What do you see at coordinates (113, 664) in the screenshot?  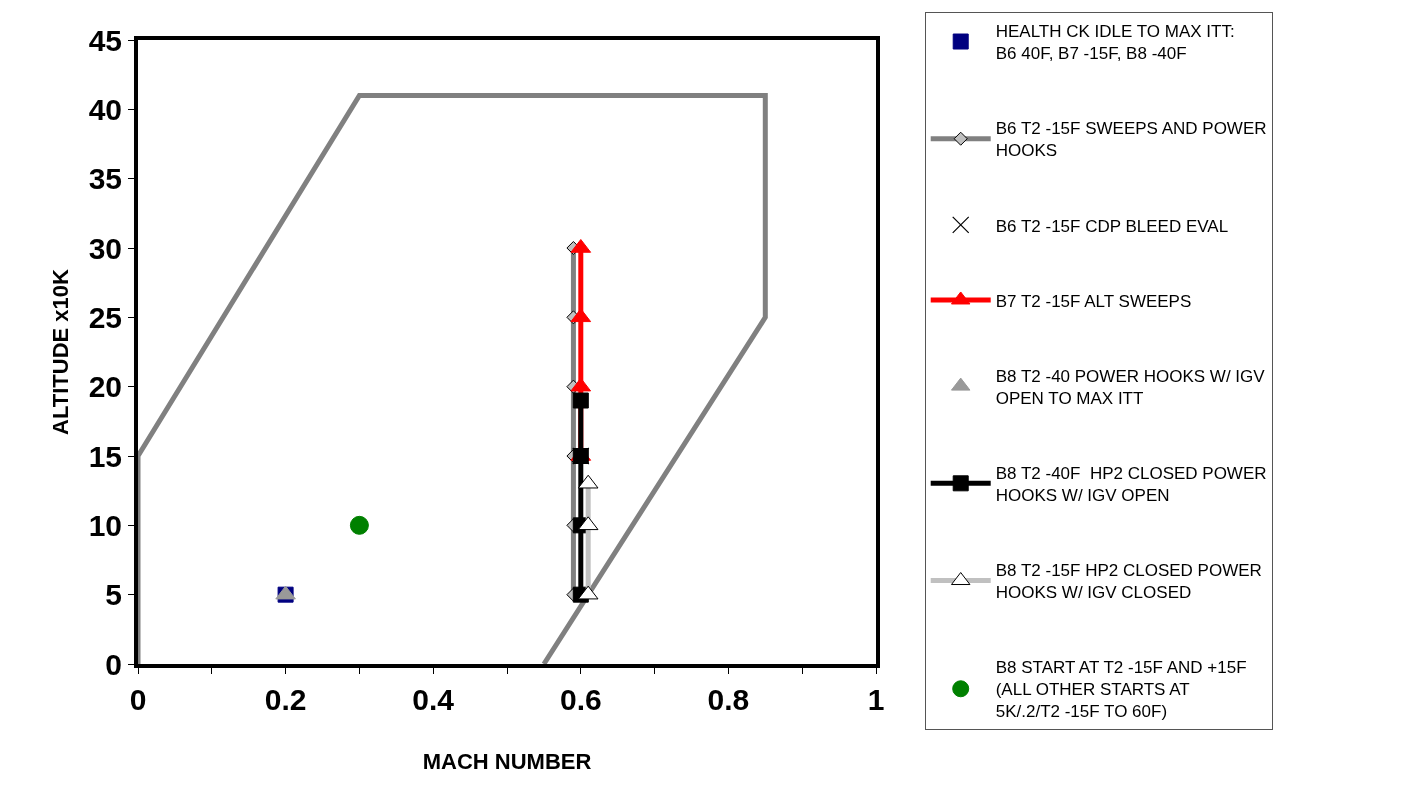 I see `y-tick-label: 0` at bounding box center [113, 664].